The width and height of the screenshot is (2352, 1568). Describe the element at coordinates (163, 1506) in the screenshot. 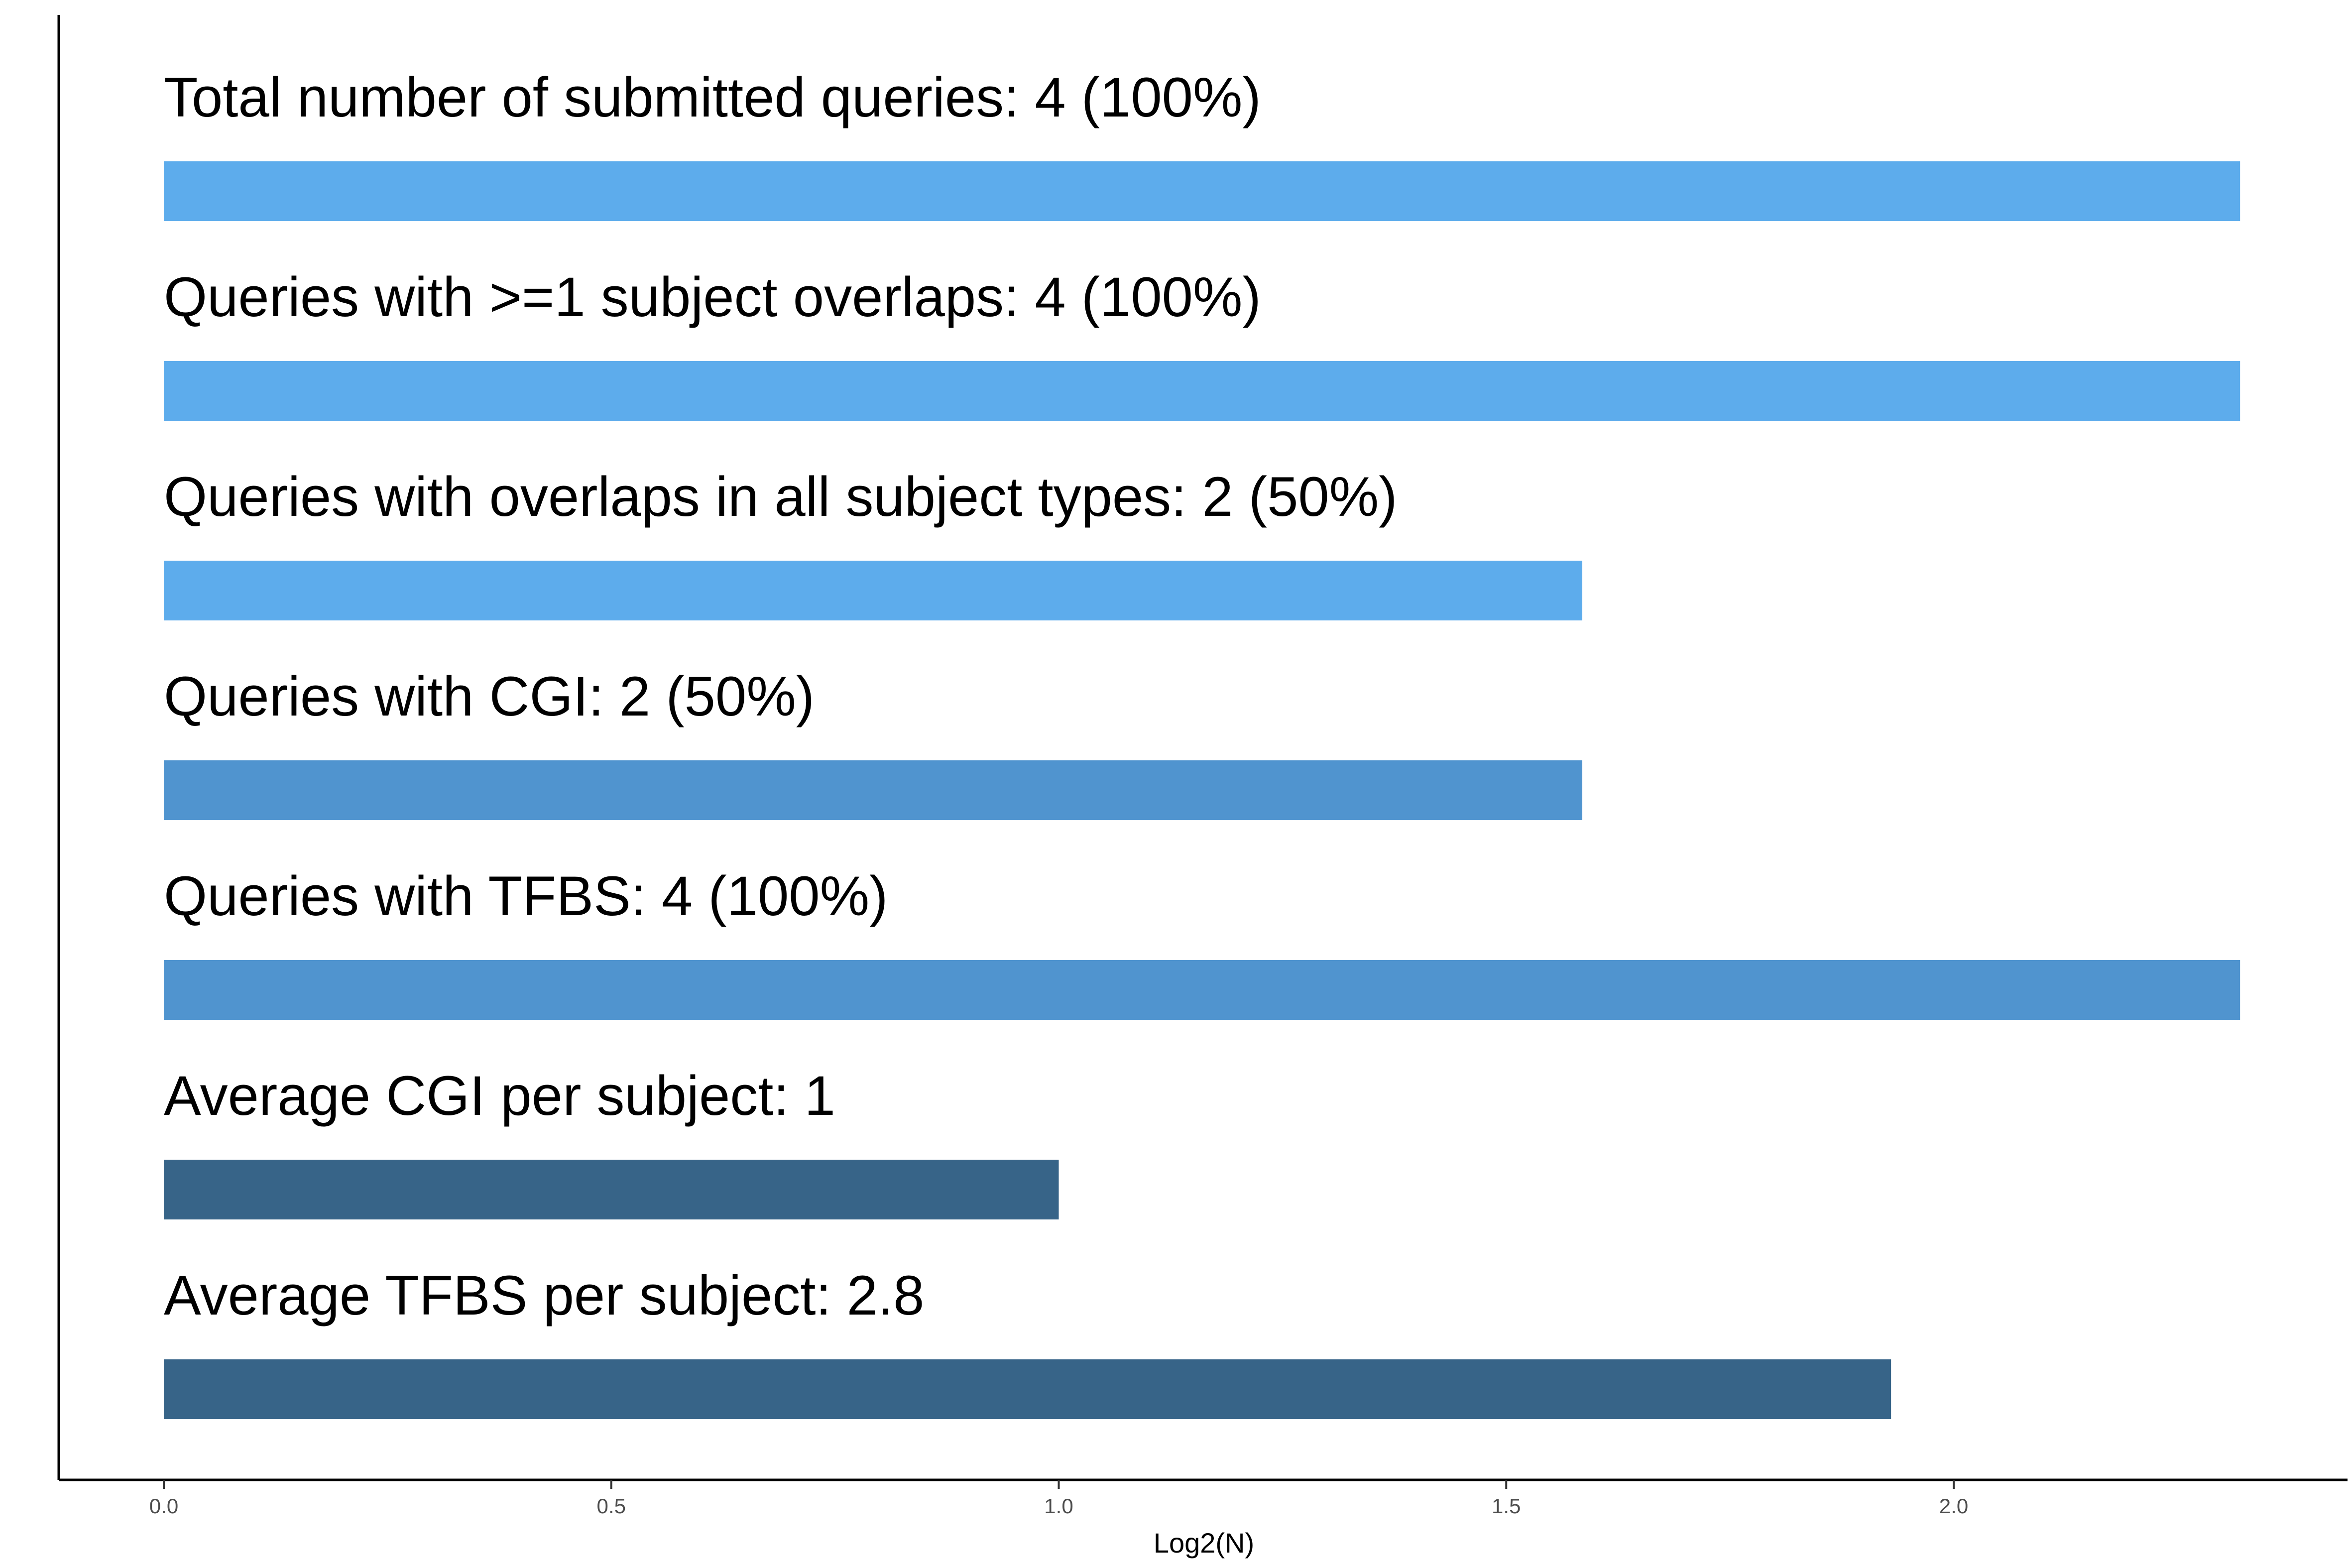

I see `x-tick-label-0: 0.0` at that location.